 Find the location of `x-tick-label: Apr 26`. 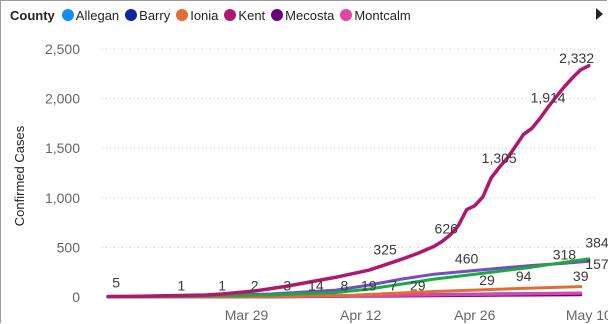

x-tick-label: Apr 26 is located at coordinates (474, 315).